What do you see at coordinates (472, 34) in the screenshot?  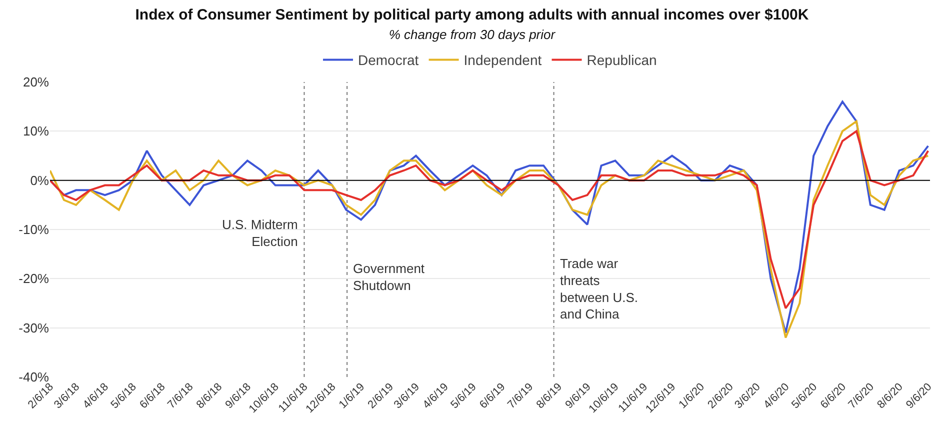 I see `chart-subtitle: % change from 30 days prior` at bounding box center [472, 34].